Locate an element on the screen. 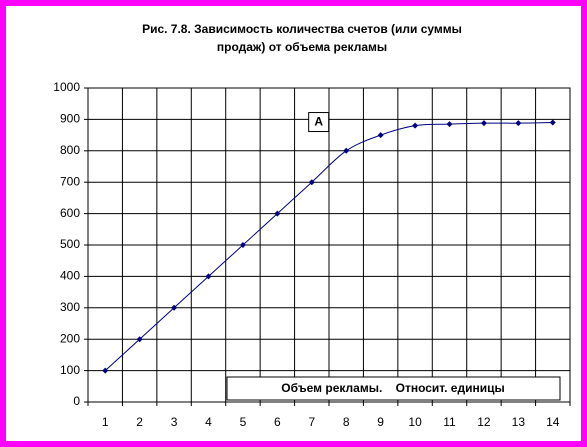 The image size is (587, 447). y-tick-label: 1000 is located at coordinates (66, 87).